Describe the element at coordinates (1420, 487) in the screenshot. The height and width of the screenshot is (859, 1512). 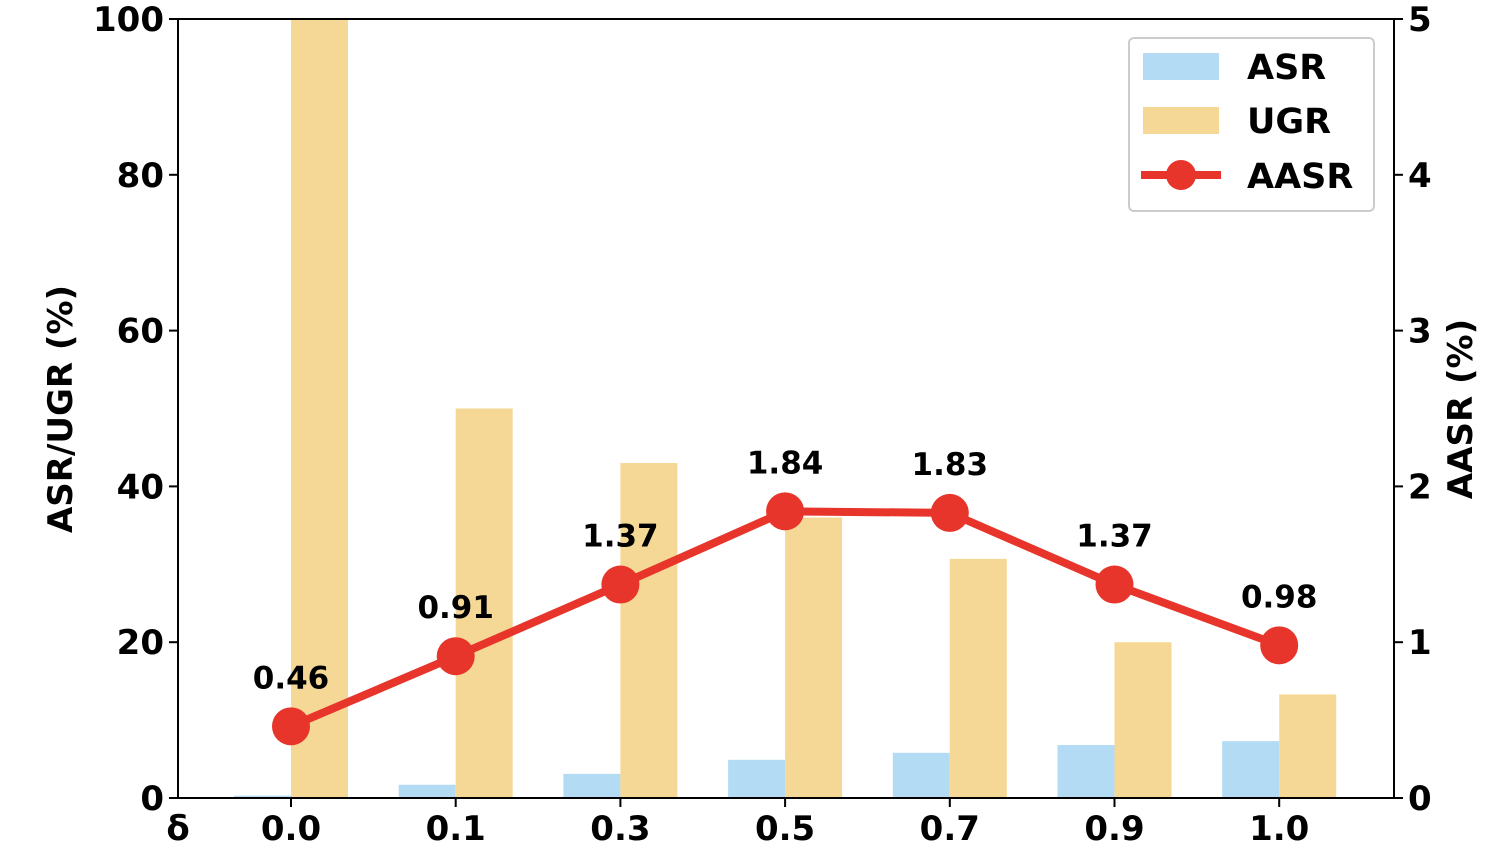
I see `y-tick-label-right: 2` at that location.